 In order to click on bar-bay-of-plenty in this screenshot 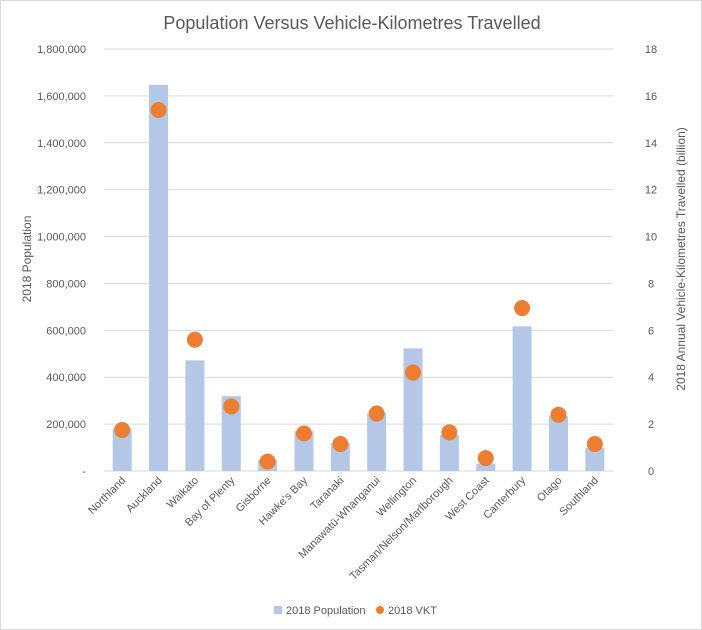, I will do `click(231, 433)`.